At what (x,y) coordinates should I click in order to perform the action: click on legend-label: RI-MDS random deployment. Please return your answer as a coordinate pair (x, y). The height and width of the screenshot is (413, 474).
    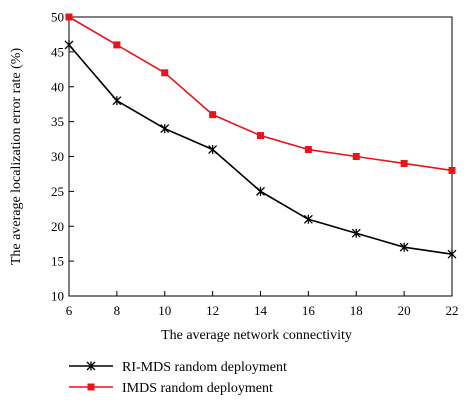
    Looking at the image, I should click on (204, 367).